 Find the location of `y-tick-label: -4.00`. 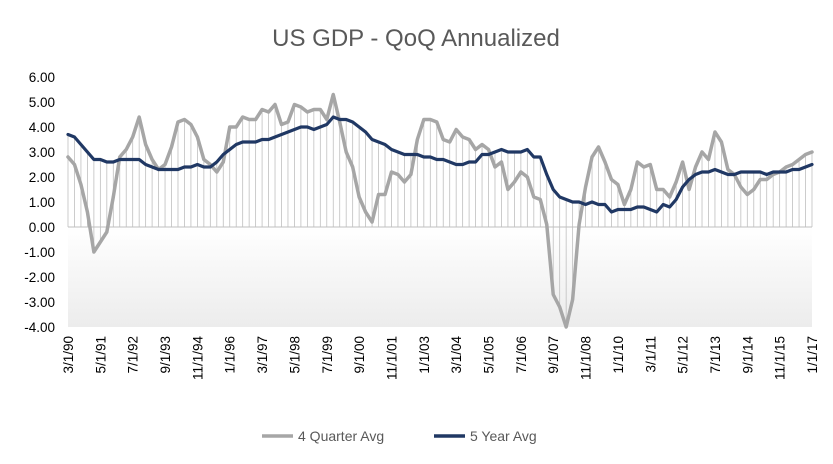

y-tick-label: -4.00 is located at coordinates (39, 327).